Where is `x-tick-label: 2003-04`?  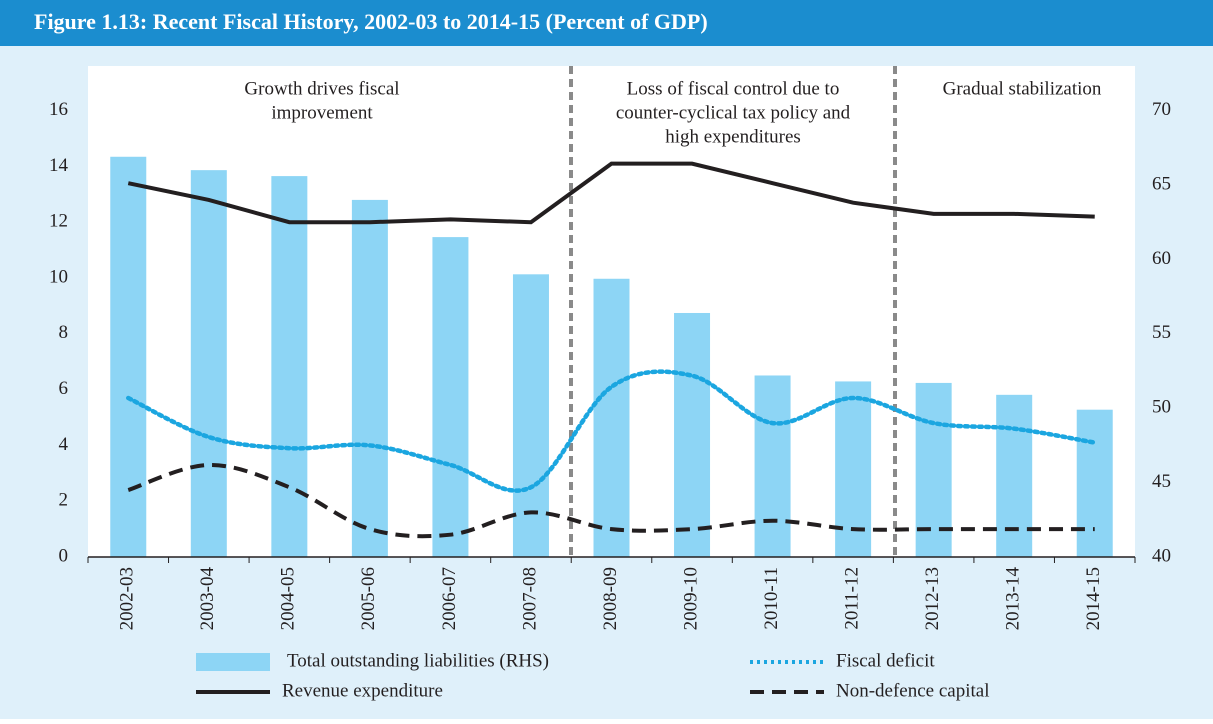 x-tick-label: 2003-04 is located at coordinates (207, 599).